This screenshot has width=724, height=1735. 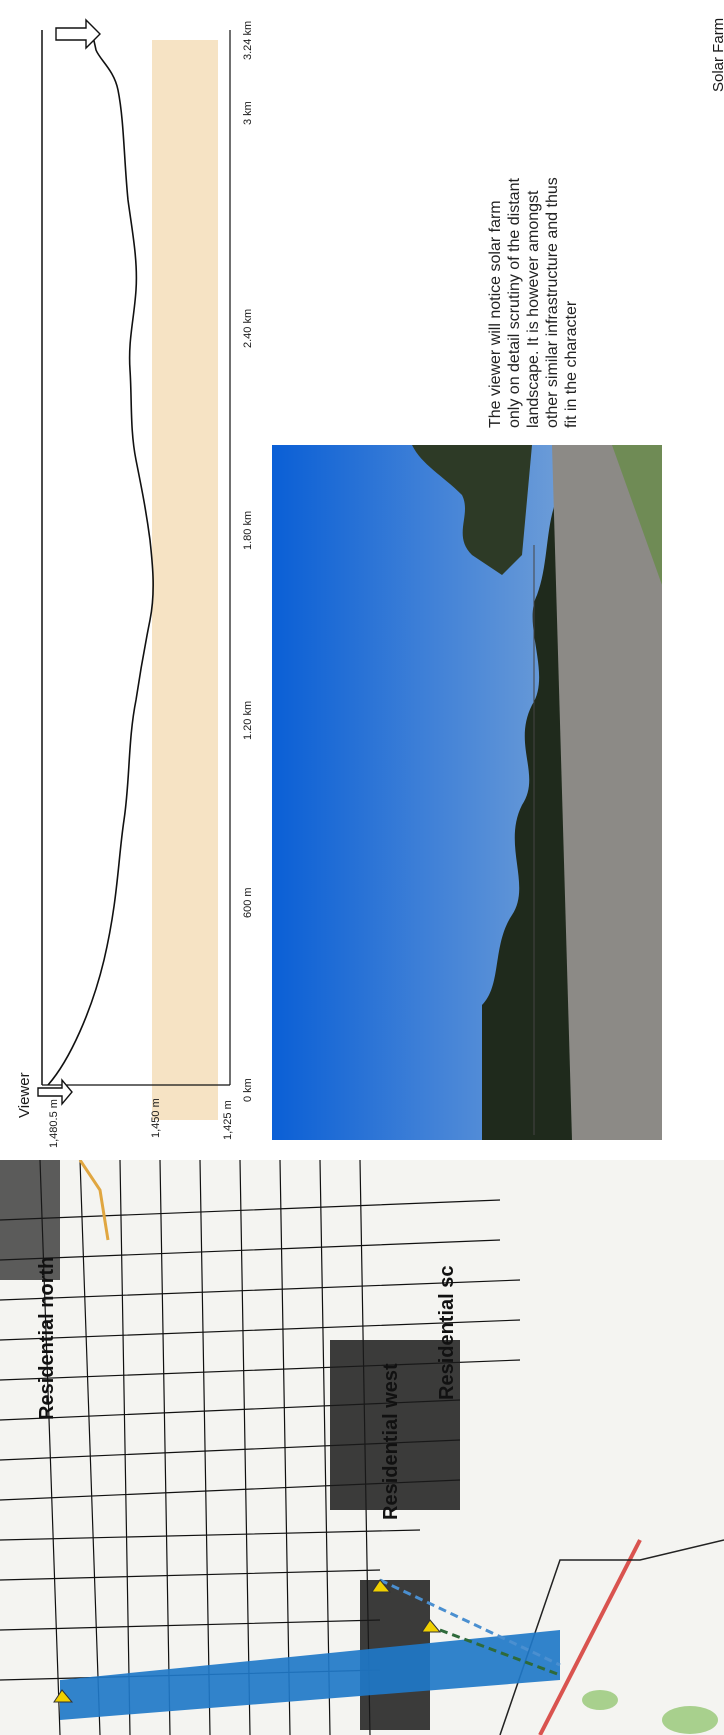 I want to click on distance-tick: 3 km, so click(x=248, y=113).